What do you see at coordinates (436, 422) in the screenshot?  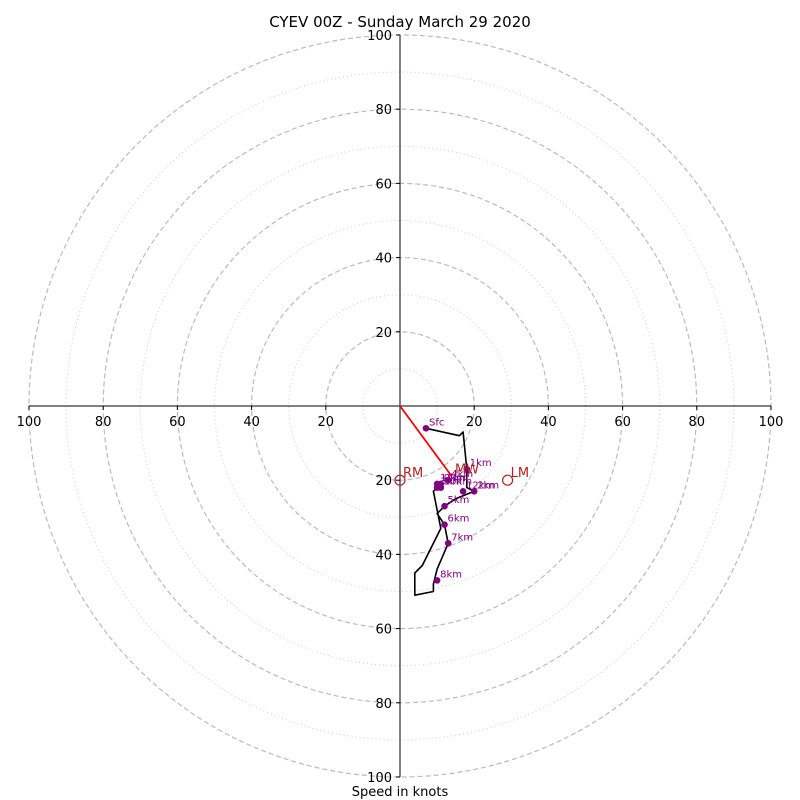 I see `height-label: Sfc` at bounding box center [436, 422].